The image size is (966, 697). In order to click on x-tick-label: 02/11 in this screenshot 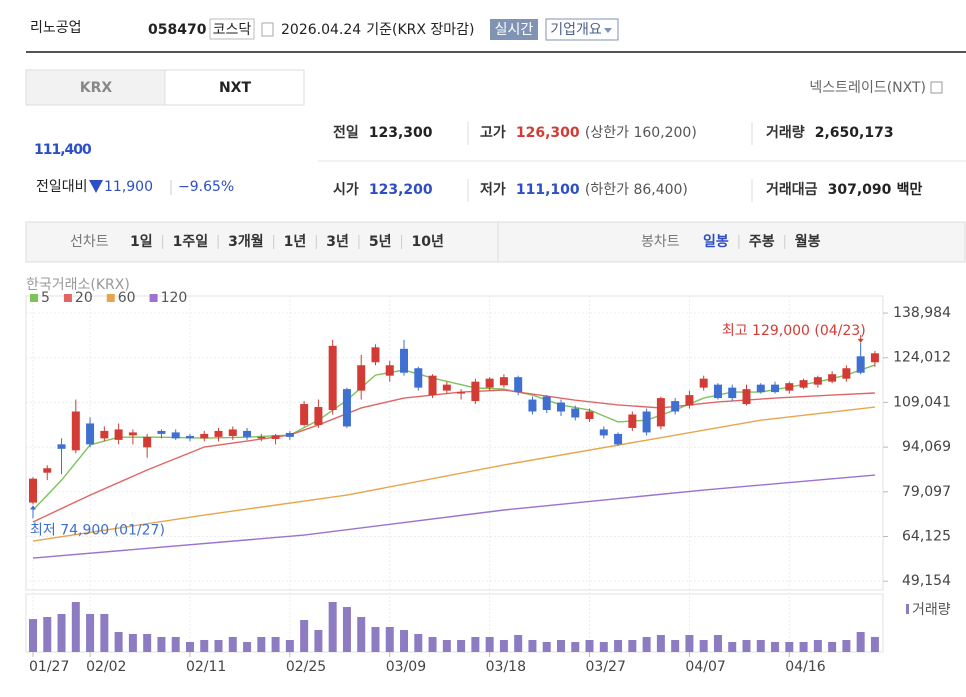, I will do `click(206, 667)`.